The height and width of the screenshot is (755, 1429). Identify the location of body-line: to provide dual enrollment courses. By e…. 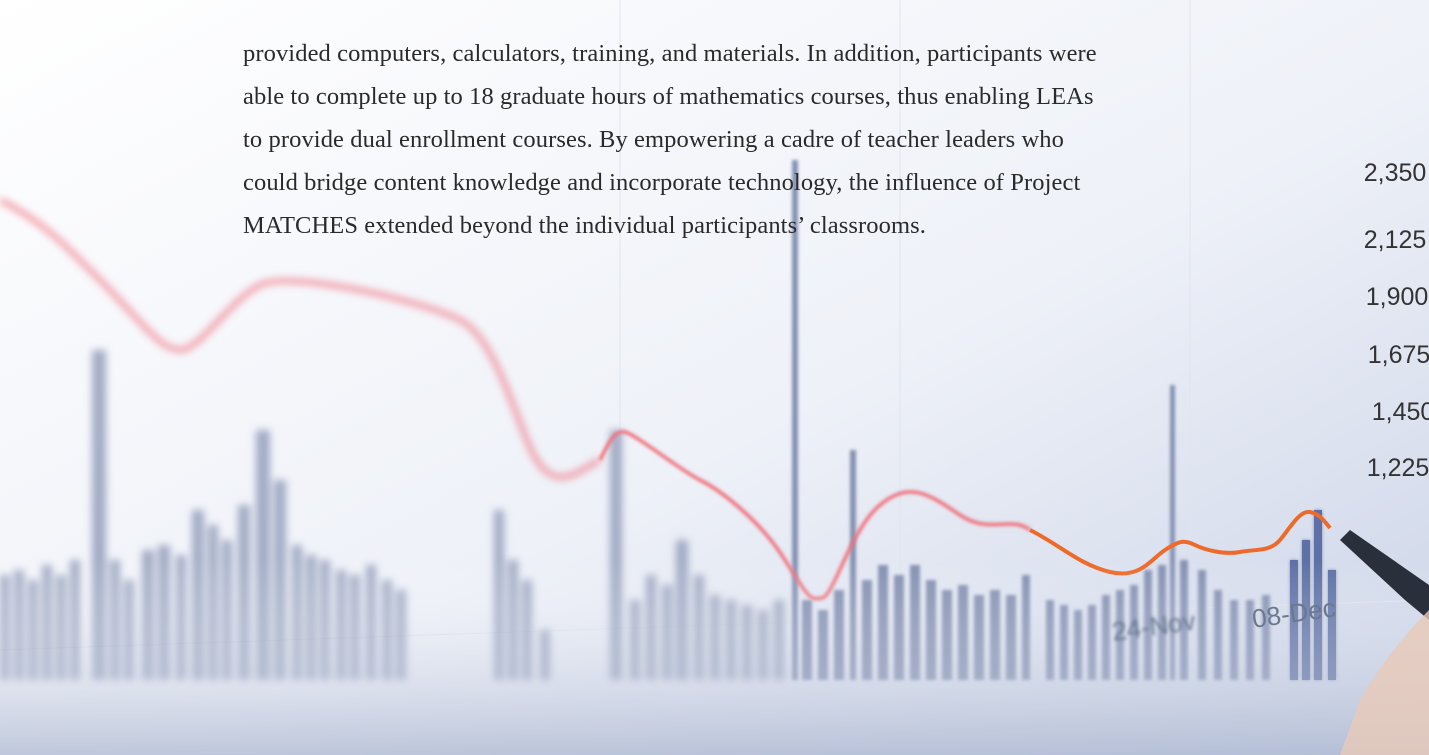
(653, 139).